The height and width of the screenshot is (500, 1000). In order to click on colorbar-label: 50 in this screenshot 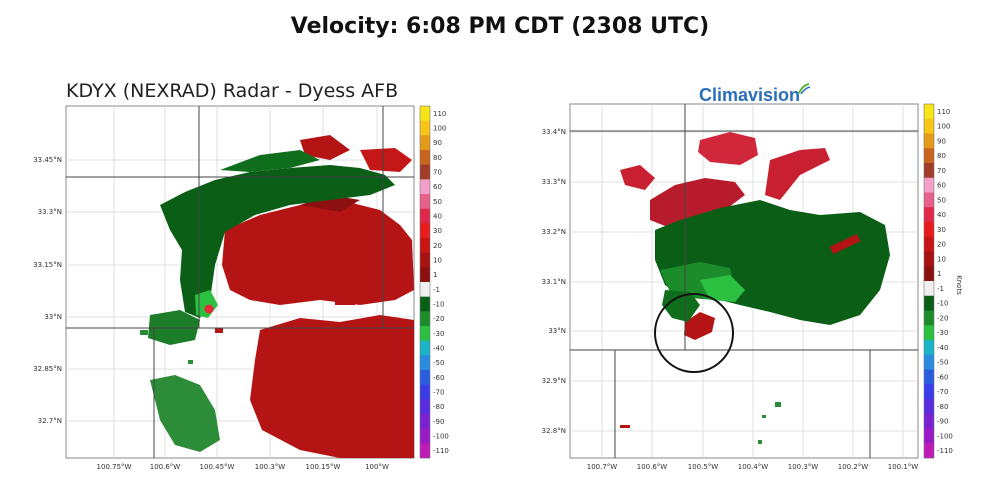, I will do `click(437, 202)`.